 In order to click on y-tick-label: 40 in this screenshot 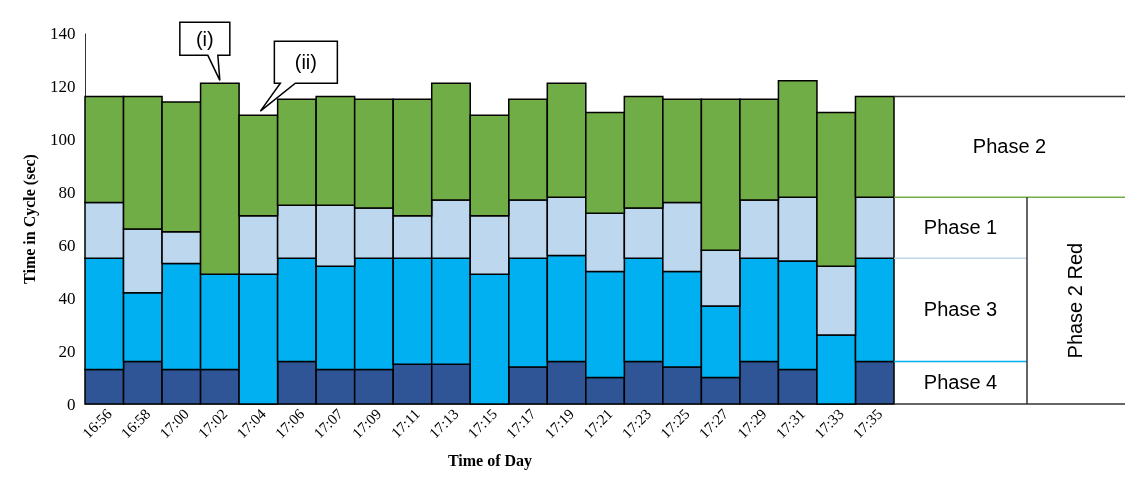, I will do `click(67, 298)`.